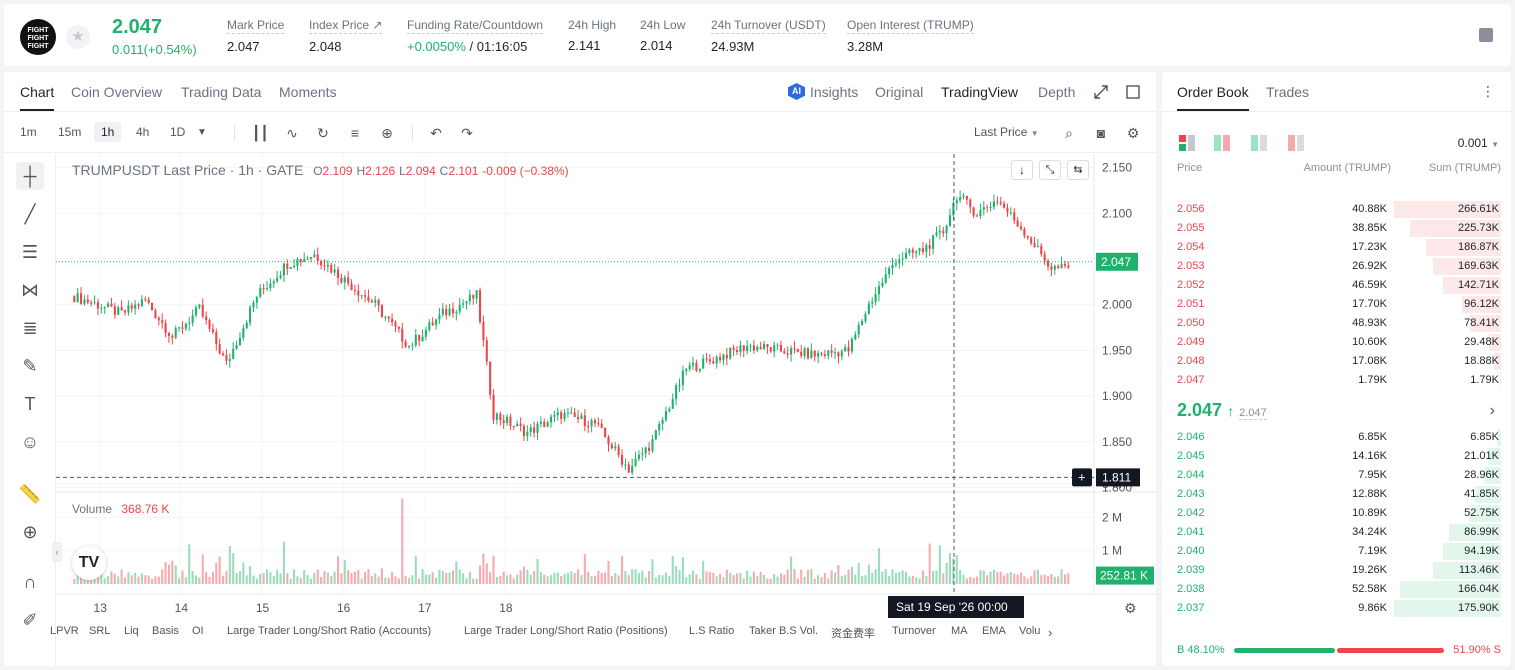  Describe the element at coordinates (1336, 608) in the screenshot. I see `bid-row: 2.037 9.86K 175.90K` at that location.